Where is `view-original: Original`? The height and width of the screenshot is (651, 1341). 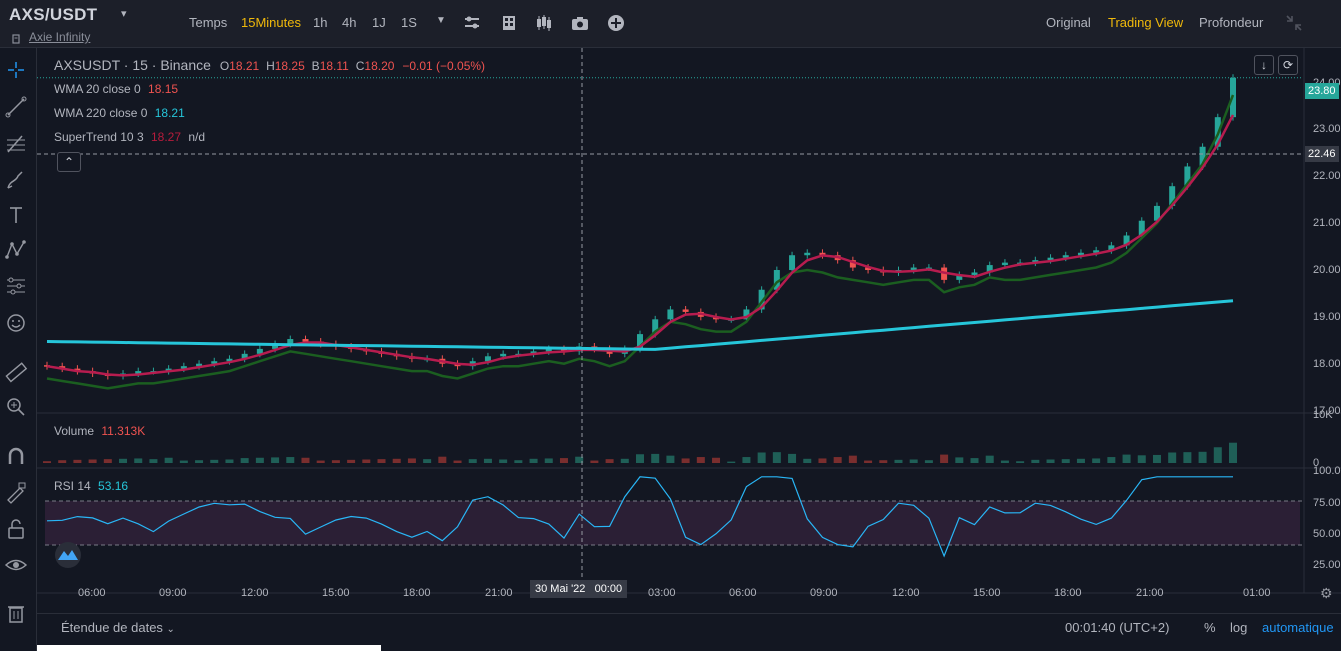
view-original: Original is located at coordinates (1068, 22).